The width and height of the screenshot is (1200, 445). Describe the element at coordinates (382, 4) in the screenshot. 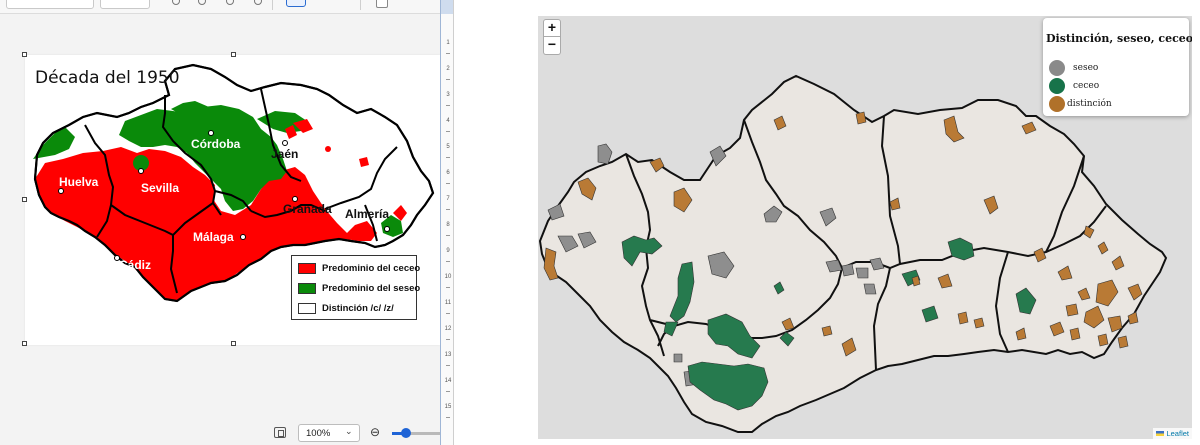

I see `checkbox-icon` at that location.